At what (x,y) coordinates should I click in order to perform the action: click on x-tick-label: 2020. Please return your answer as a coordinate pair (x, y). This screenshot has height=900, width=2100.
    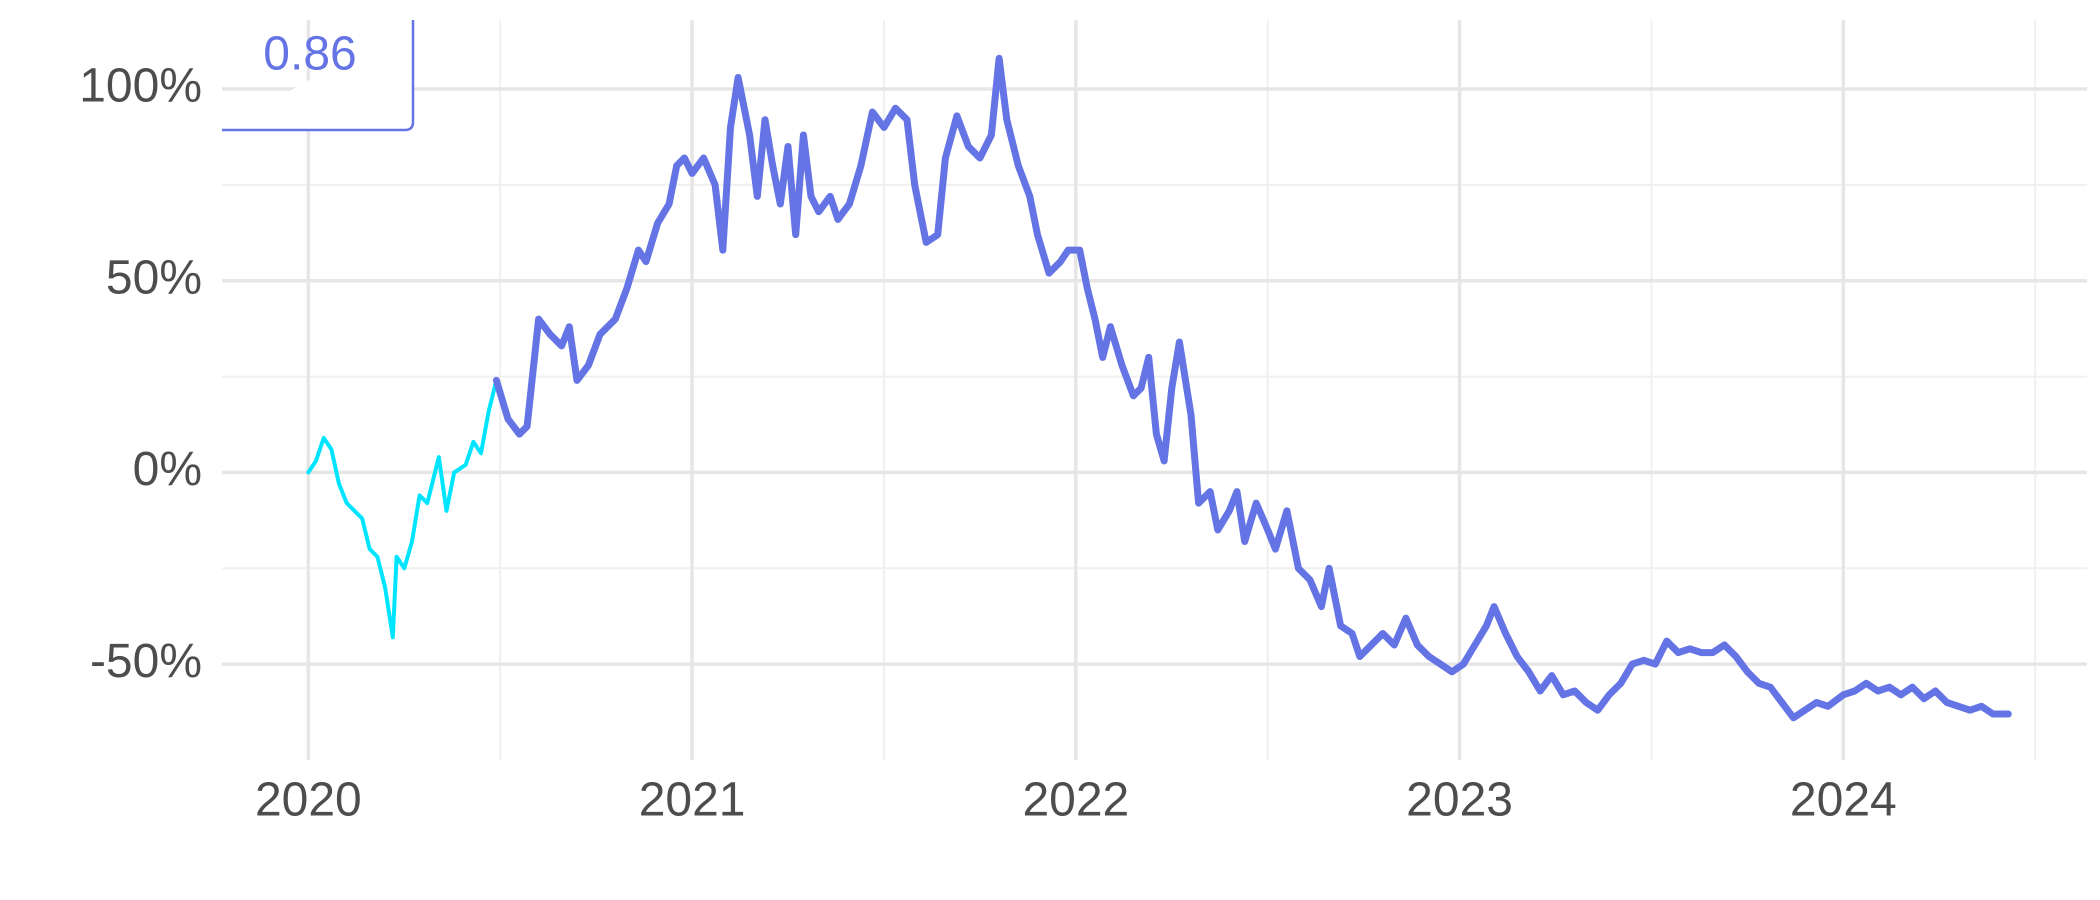
    Looking at the image, I should click on (308, 800).